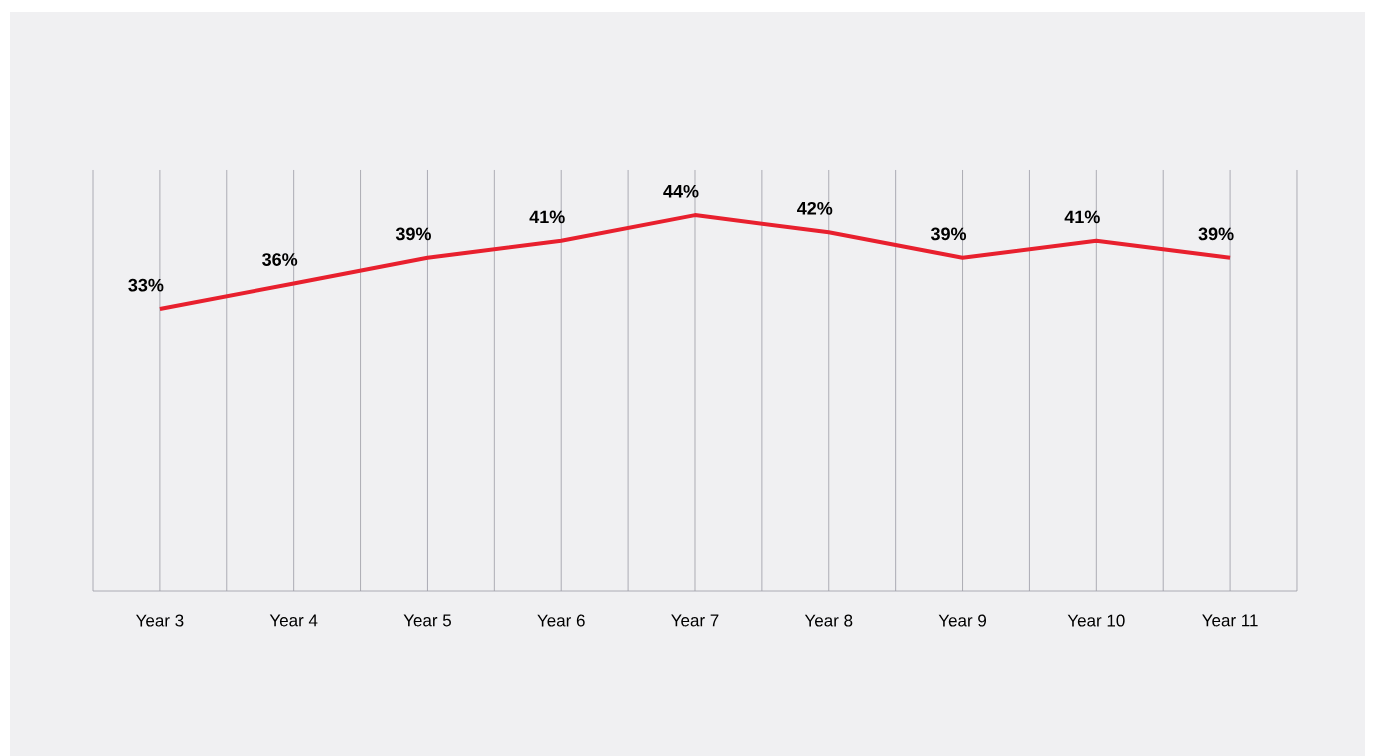  What do you see at coordinates (695, 620) in the screenshot?
I see `x-tick-label: Year 7` at bounding box center [695, 620].